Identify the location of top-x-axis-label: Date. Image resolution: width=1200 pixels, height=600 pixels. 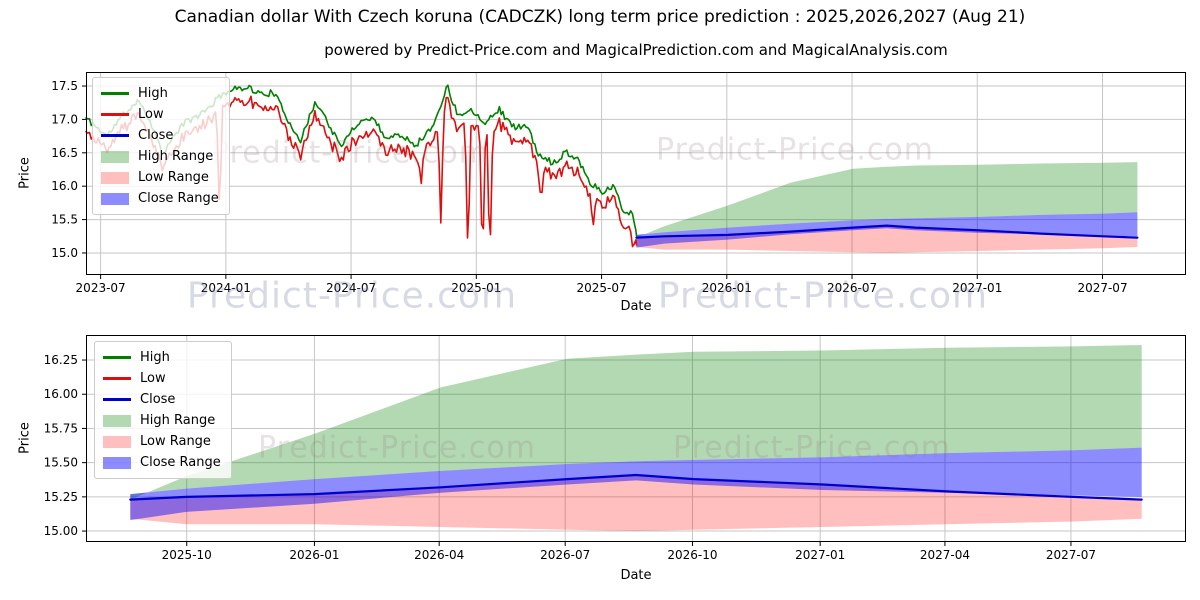
(636, 306).